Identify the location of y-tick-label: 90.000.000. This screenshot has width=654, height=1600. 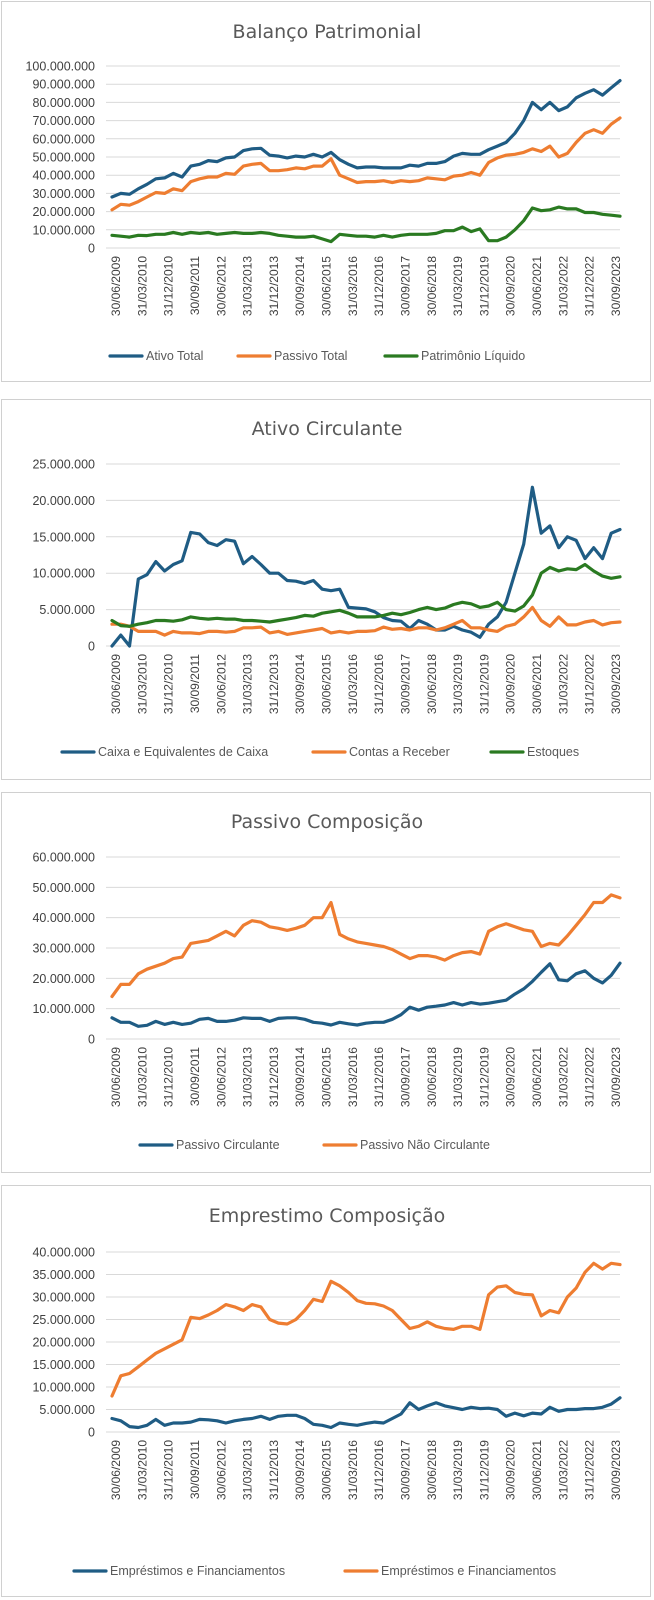
(63, 85).